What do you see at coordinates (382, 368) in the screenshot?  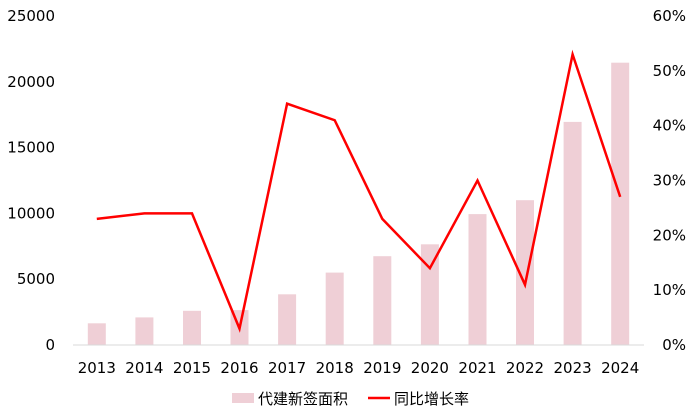 I see `x-tick-label: 2019` at bounding box center [382, 368].